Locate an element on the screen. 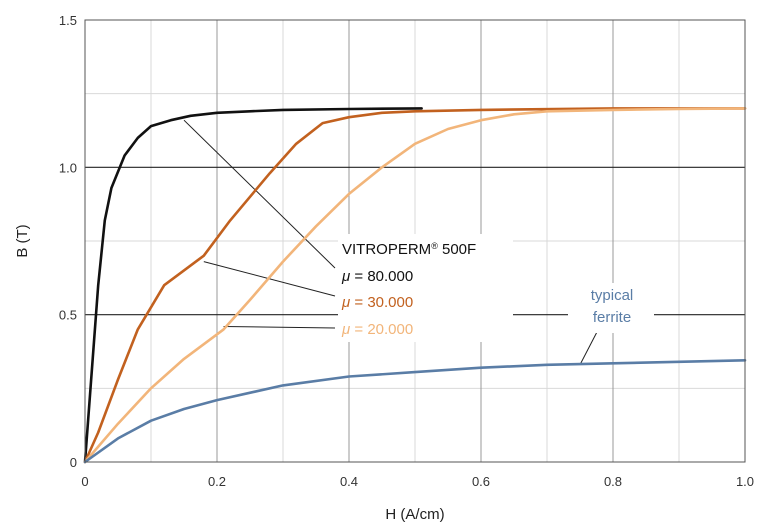  ferrite-label-line2: ferrite is located at coordinates (612, 317).